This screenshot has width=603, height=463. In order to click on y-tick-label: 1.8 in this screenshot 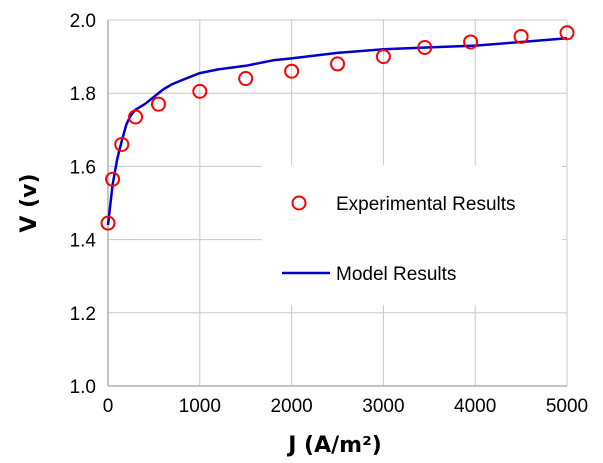, I will do `click(83, 94)`.